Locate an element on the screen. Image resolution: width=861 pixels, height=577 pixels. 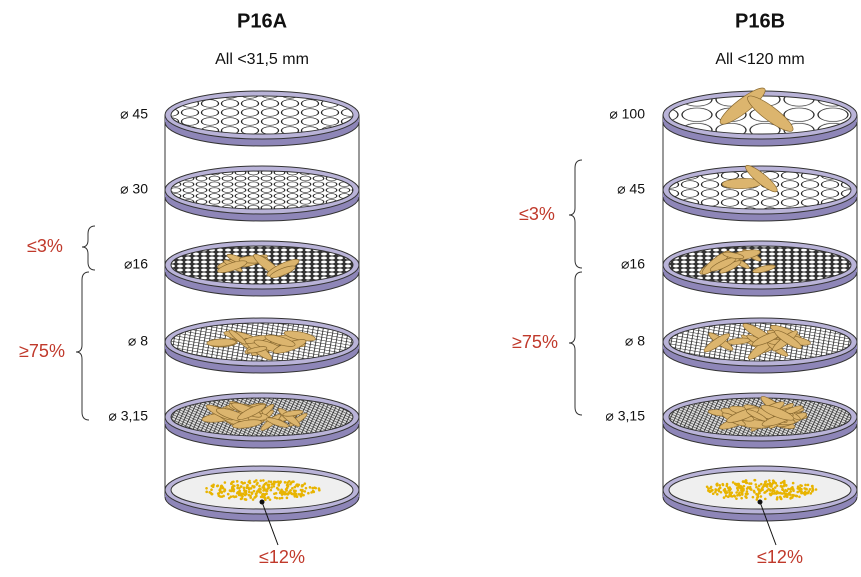
panel-title: P16A is located at coordinates (262, 21).